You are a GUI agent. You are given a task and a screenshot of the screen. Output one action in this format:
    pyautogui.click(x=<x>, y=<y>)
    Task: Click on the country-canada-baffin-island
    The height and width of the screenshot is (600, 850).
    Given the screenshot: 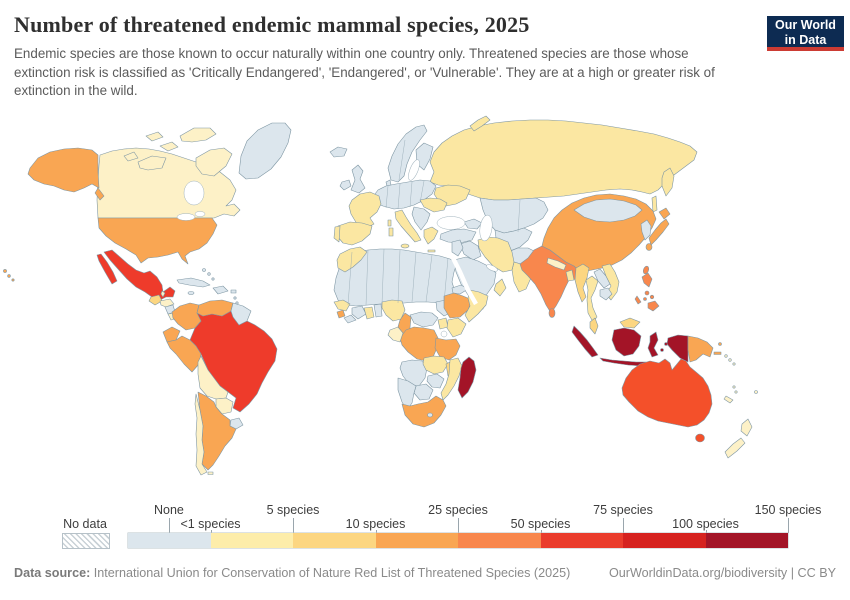 What is the action you would take?
    pyautogui.click(x=214, y=162)
    